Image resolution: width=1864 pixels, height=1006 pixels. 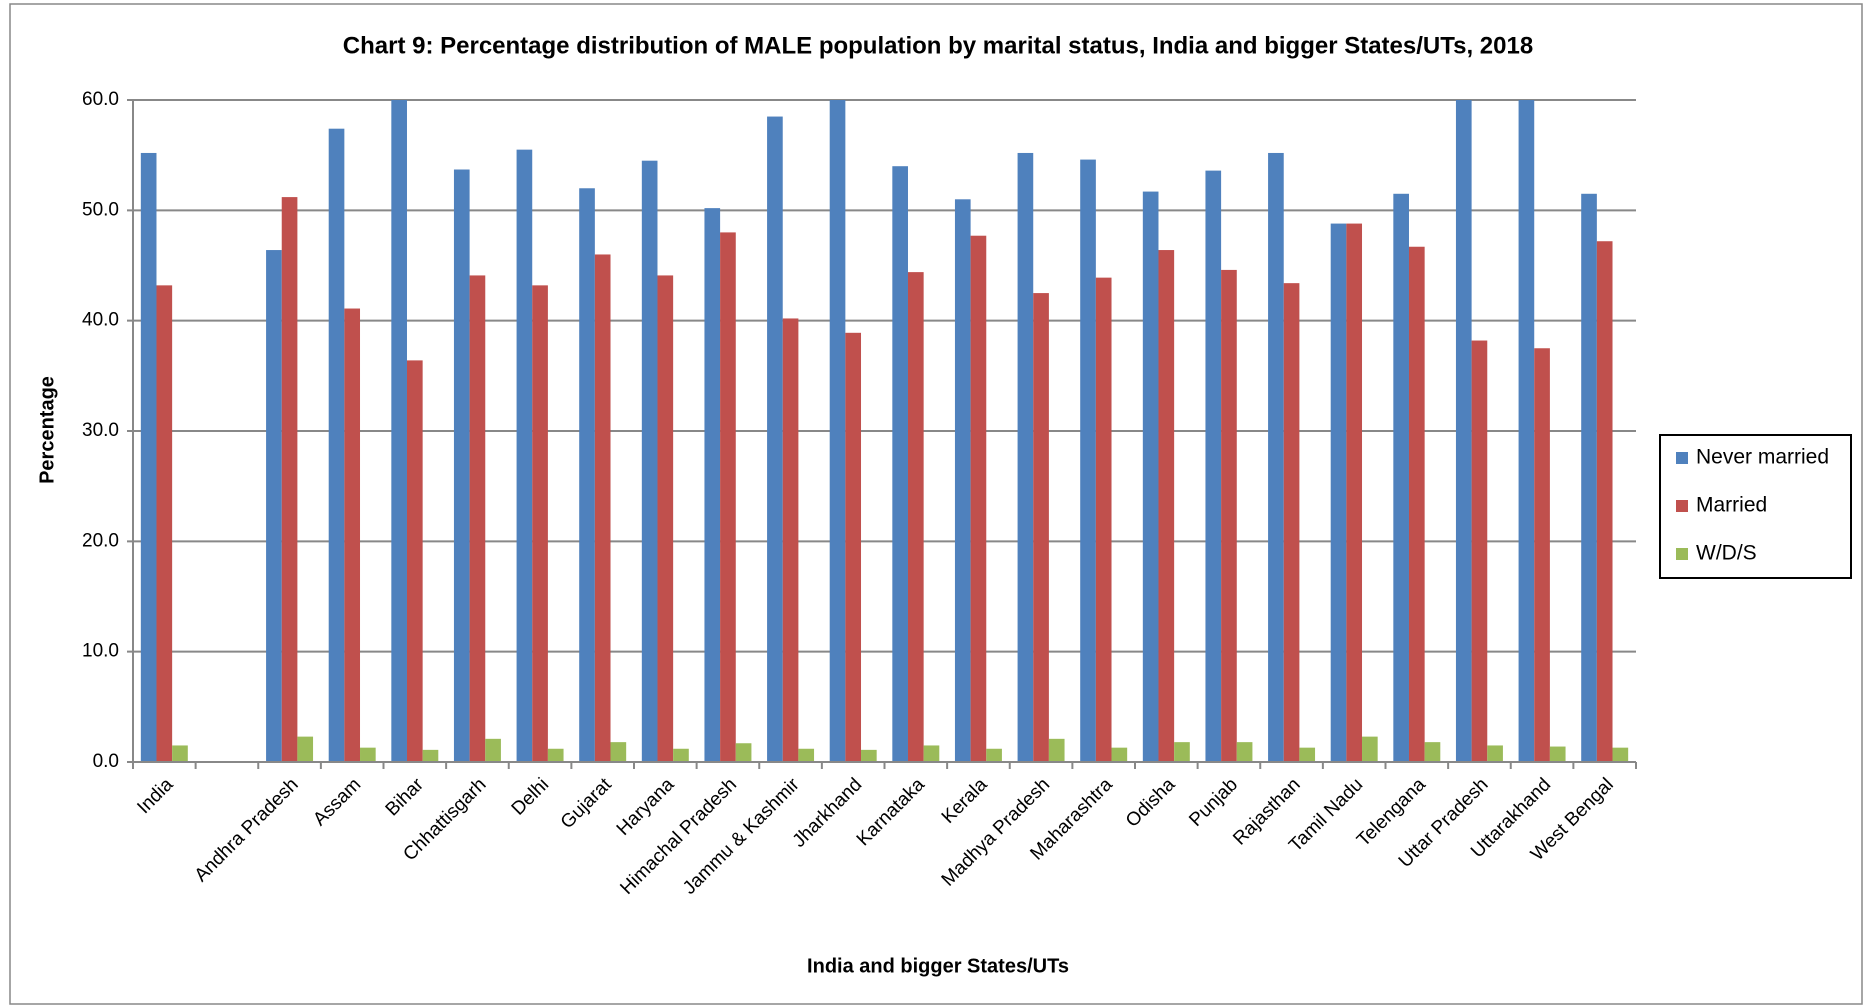 I want to click on y-axis-label: Percentage, so click(x=47, y=430).